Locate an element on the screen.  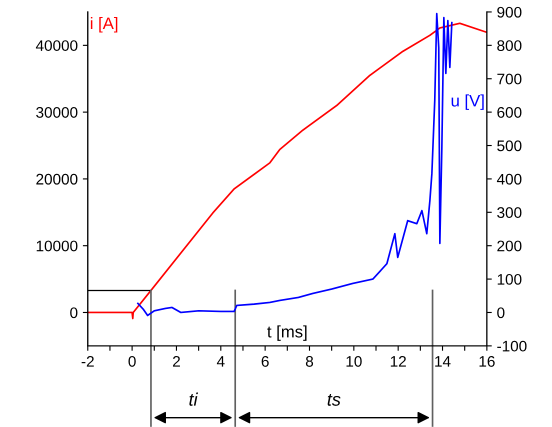
x-axis-title: t [ms] is located at coordinates (286, 333).